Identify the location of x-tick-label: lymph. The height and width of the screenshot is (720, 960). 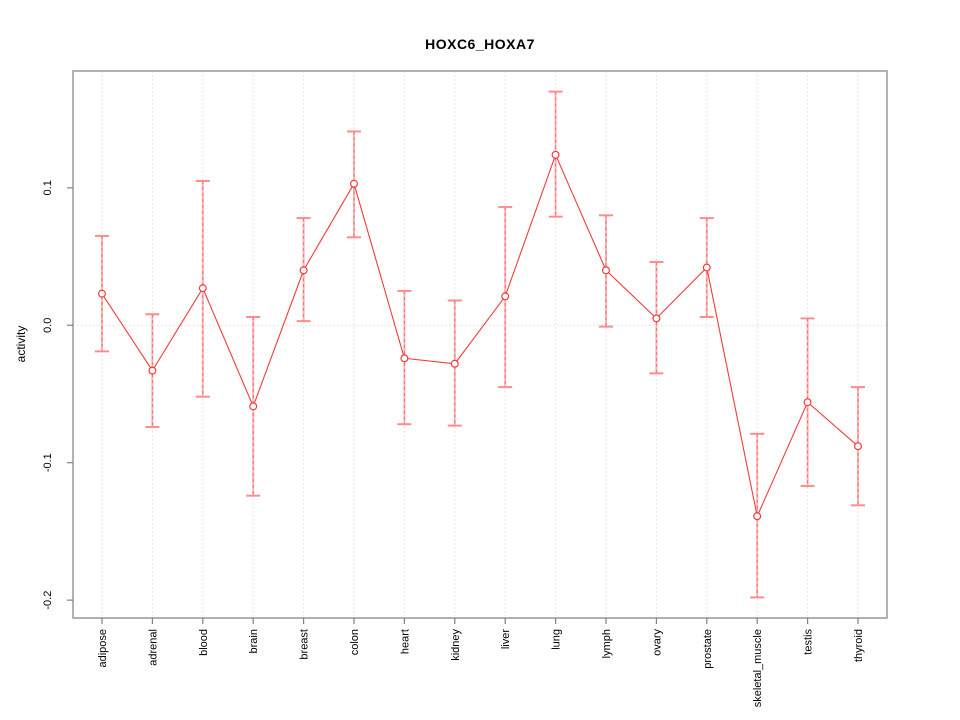
(607, 643).